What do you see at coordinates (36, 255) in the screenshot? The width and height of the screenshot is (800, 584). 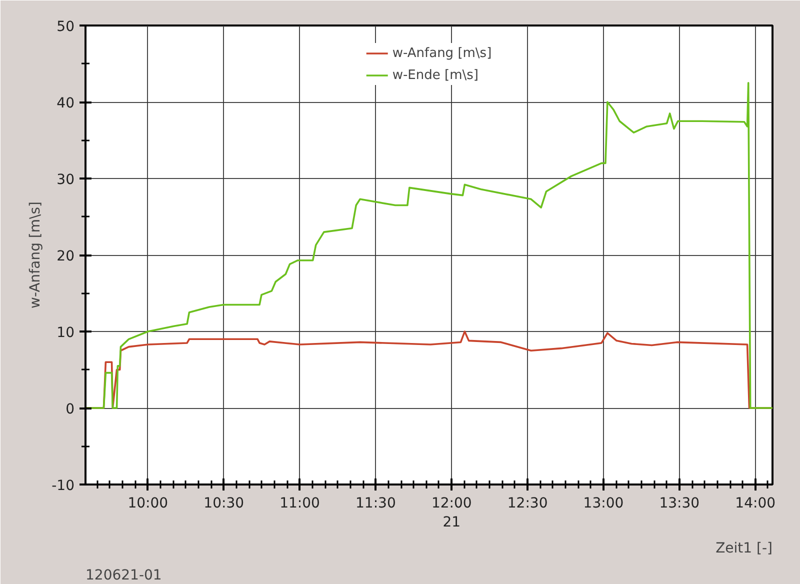 I see `y-axis-title: w-Anfang [m\s]` at bounding box center [36, 255].